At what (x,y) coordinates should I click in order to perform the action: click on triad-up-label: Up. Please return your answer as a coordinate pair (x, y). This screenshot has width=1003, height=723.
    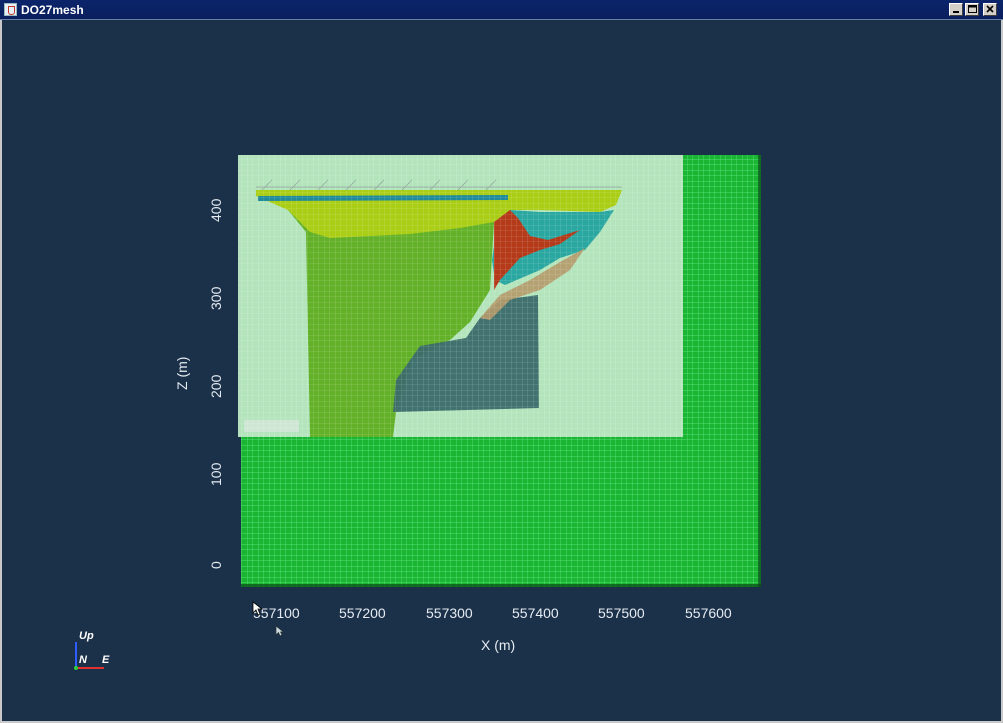
    Looking at the image, I should click on (86, 636).